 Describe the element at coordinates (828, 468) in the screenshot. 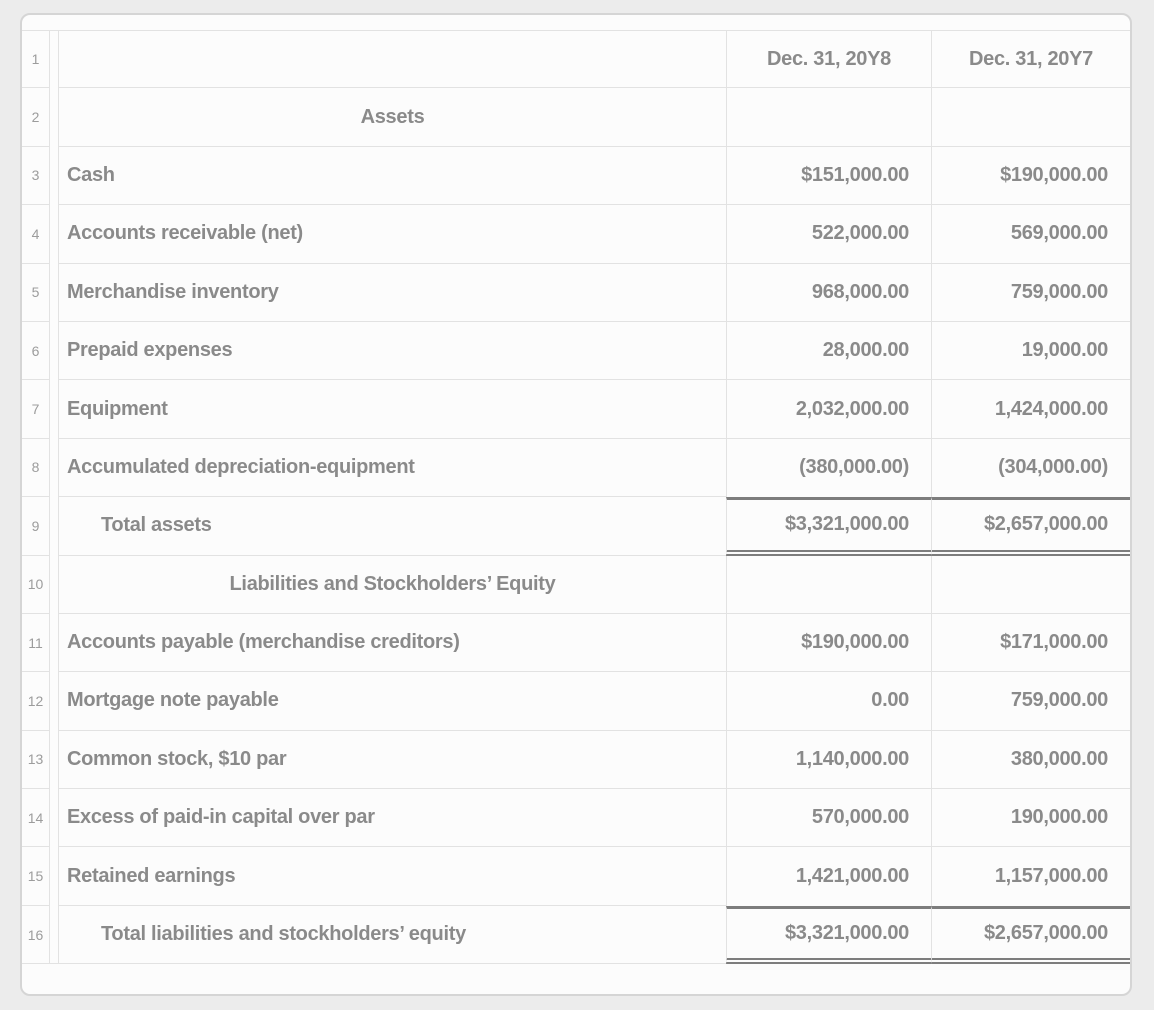

I see `amount-20y8: (380,000.00)` at that location.